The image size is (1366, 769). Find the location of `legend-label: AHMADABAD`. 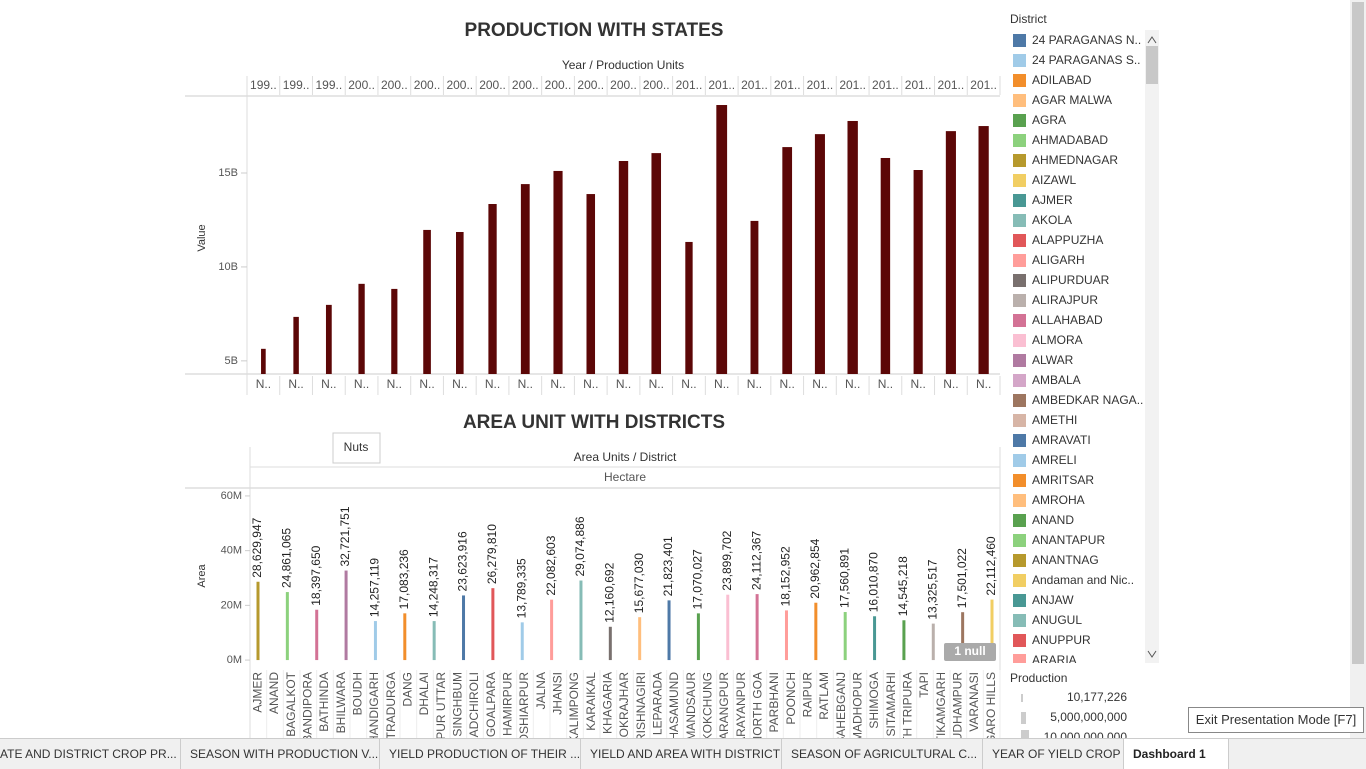

legend-label: AHMADABAD is located at coordinates (1070, 140).